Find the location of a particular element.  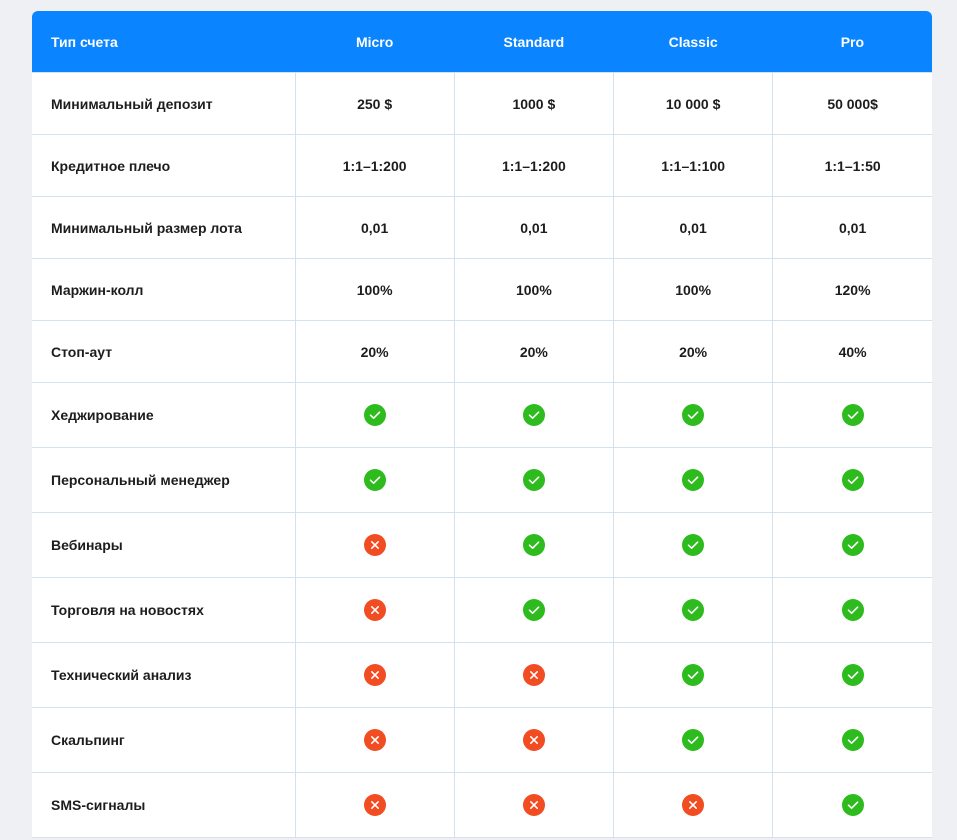

row-label: Торговля на новостях is located at coordinates (164, 610).